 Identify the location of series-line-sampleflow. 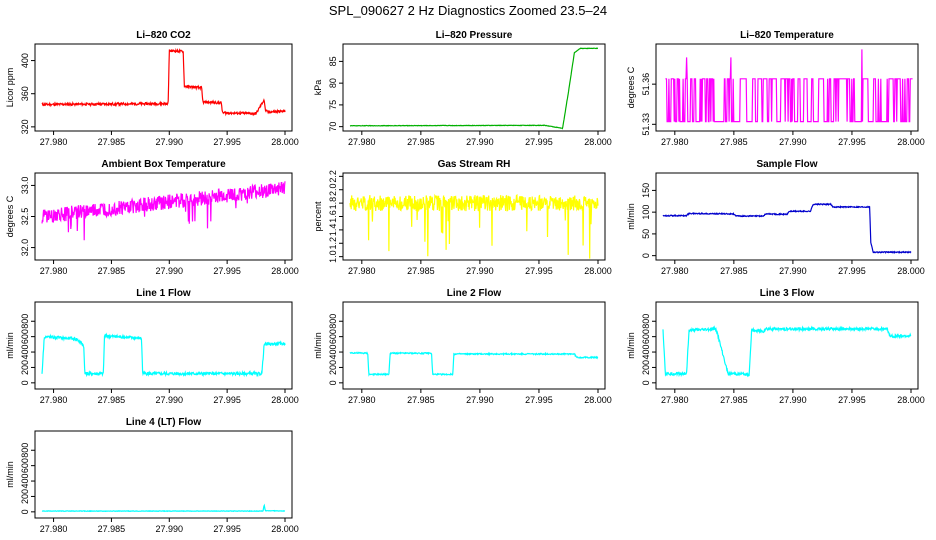
(787, 228).